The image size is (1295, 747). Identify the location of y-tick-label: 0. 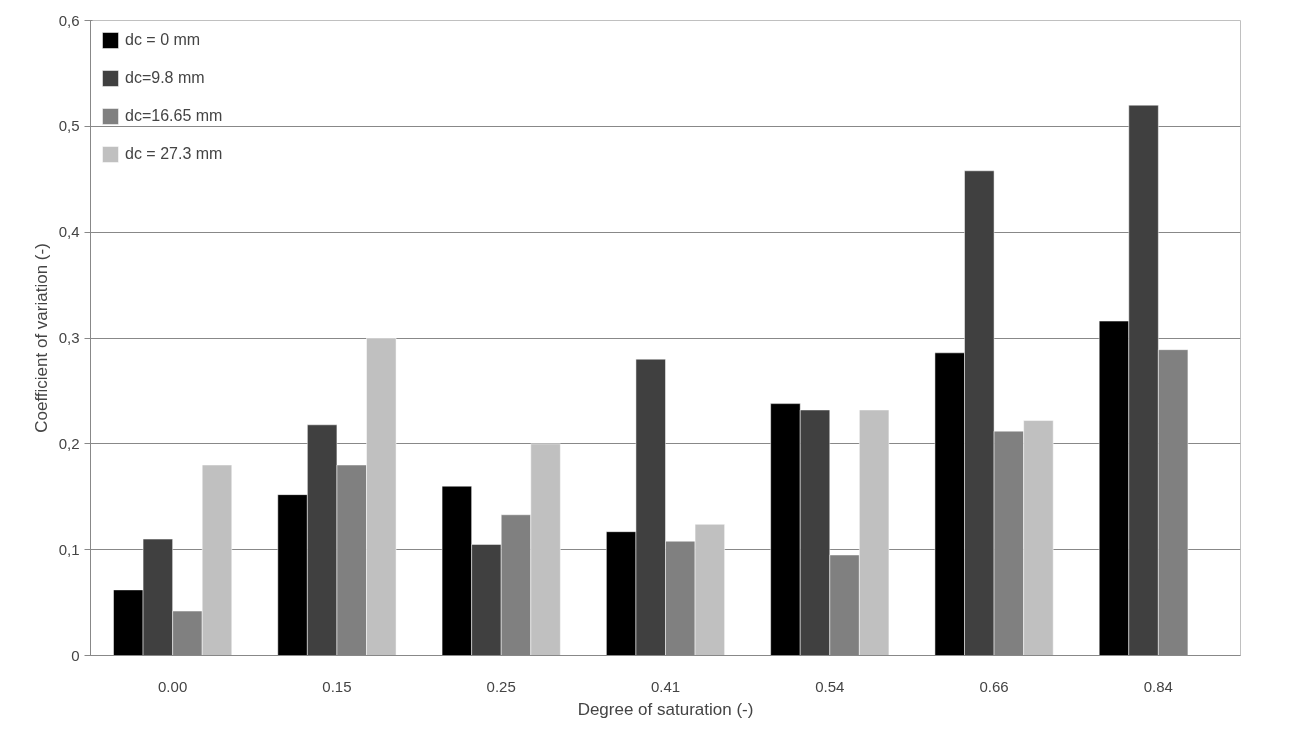
(75, 655).